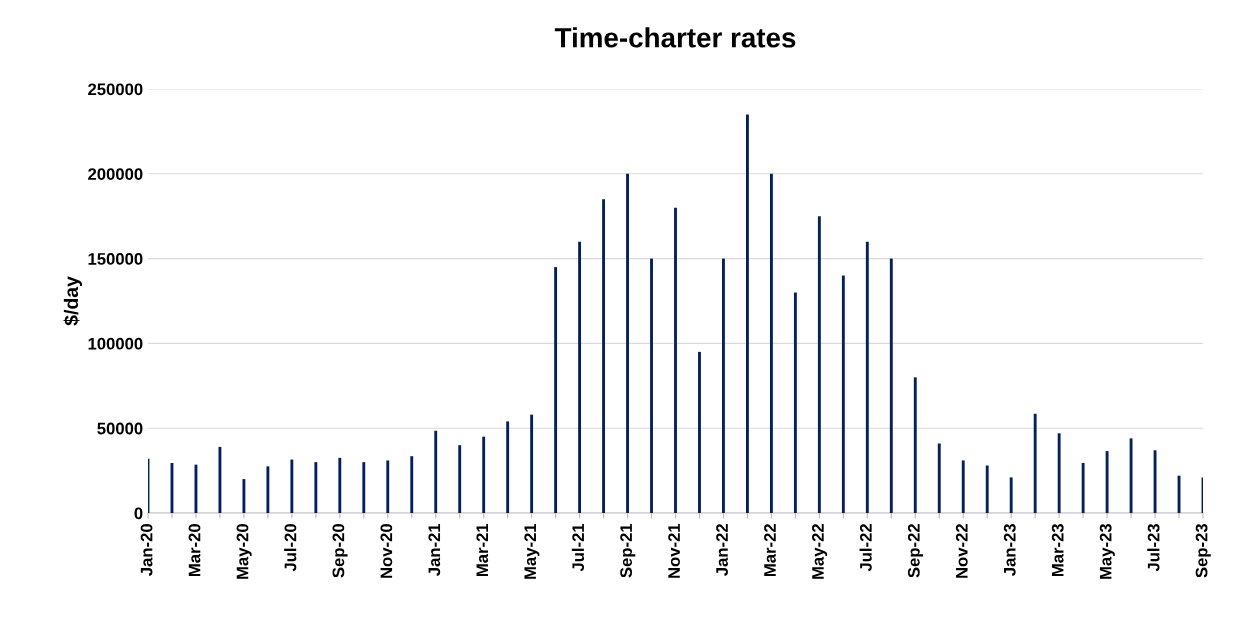  I want to click on x-tick-label: Jul-23, so click(1153, 548).